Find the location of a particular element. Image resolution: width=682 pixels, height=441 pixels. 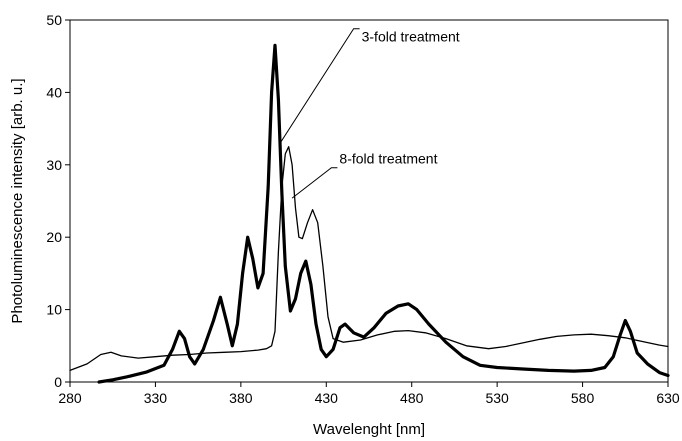

x-tick-label: 430 is located at coordinates (327, 398).